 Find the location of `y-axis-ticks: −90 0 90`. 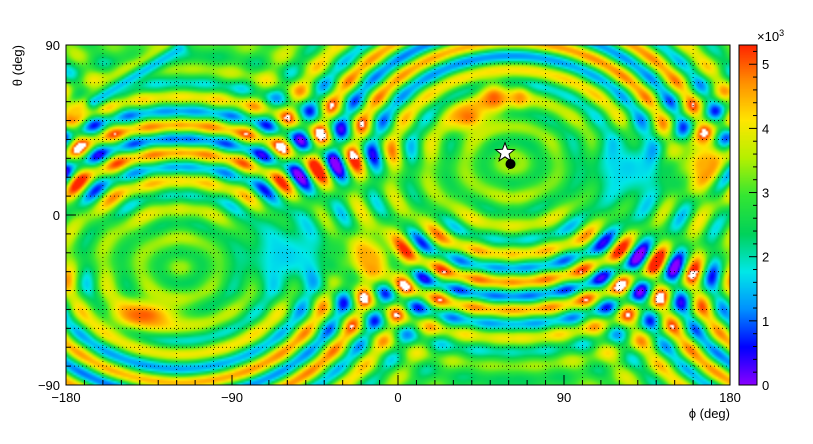

y-axis-ticks: −90 0 90 is located at coordinates (57, 215).